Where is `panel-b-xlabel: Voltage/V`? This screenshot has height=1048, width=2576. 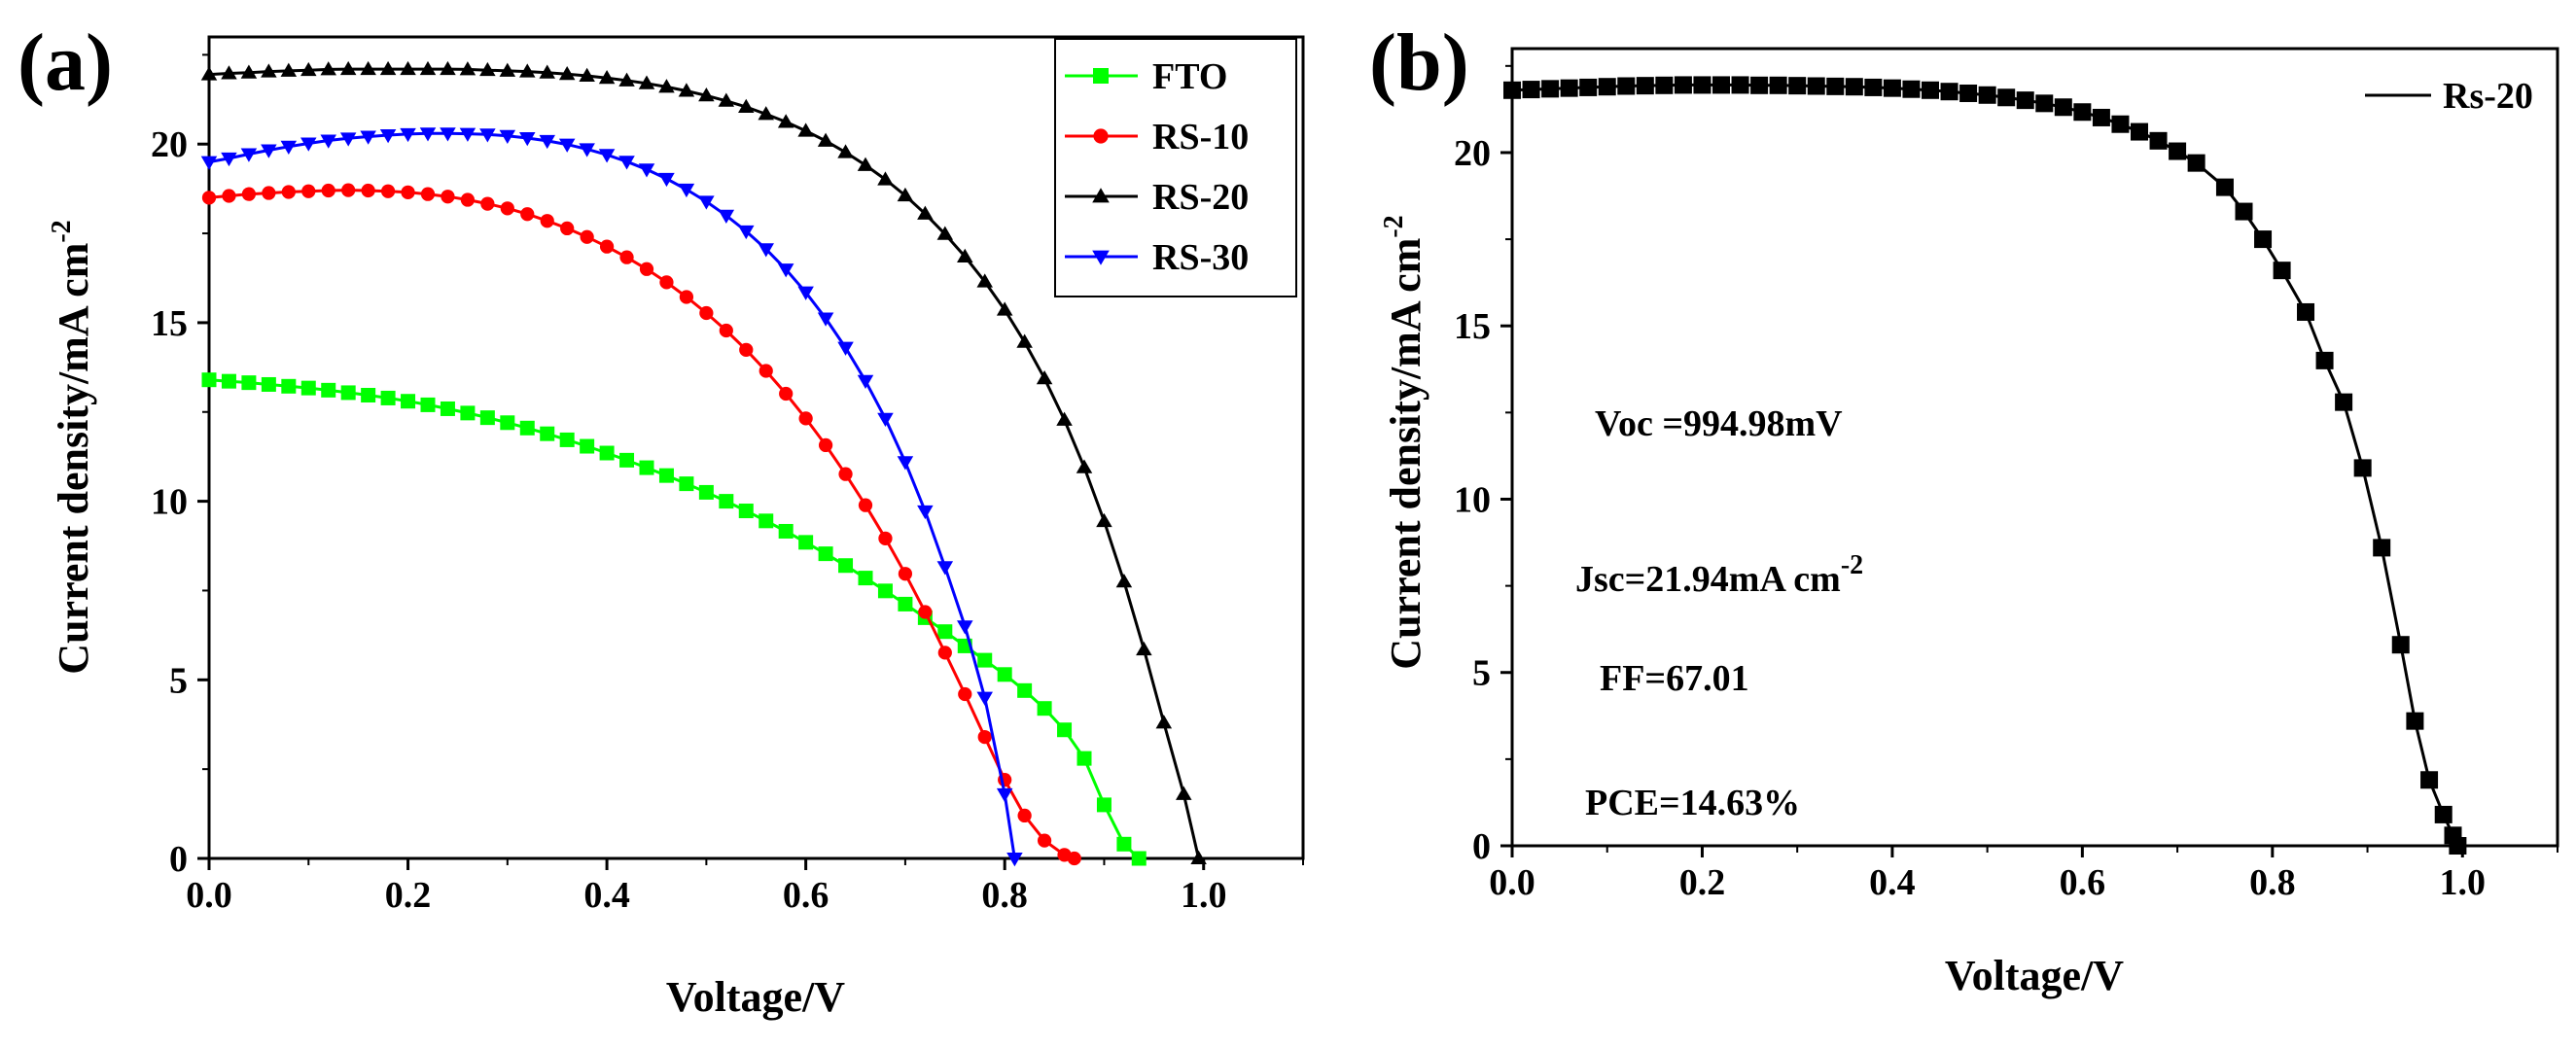 panel-b-xlabel: Voltage/V is located at coordinates (2035, 975).